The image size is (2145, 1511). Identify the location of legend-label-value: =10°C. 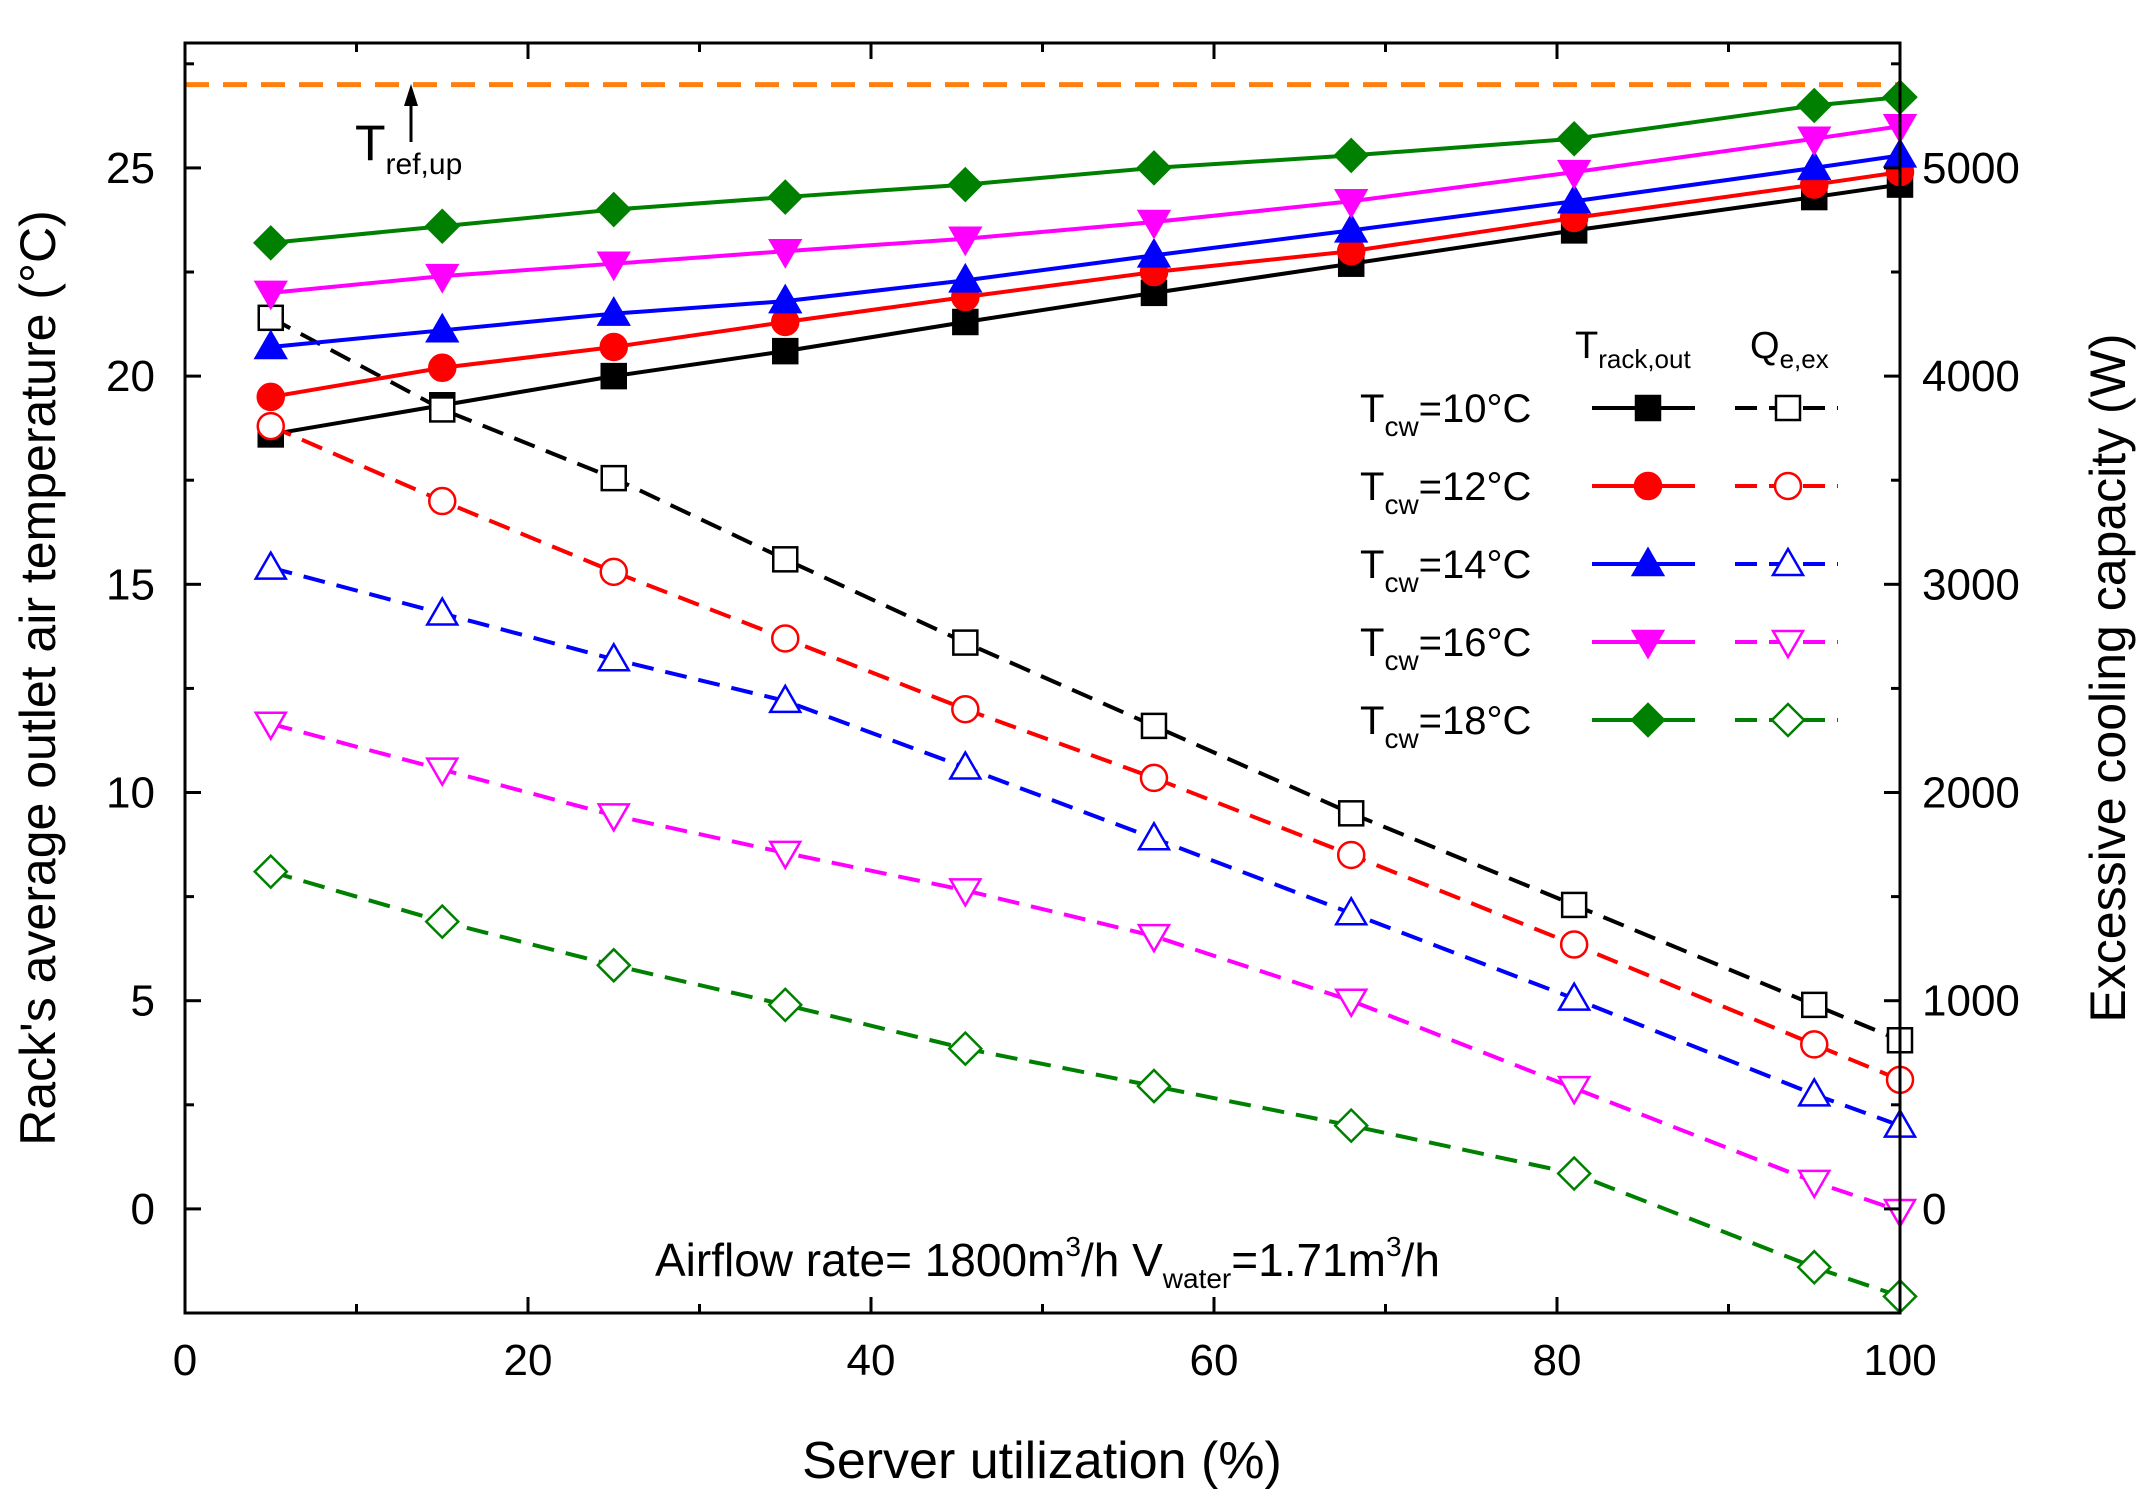
(1475, 409).